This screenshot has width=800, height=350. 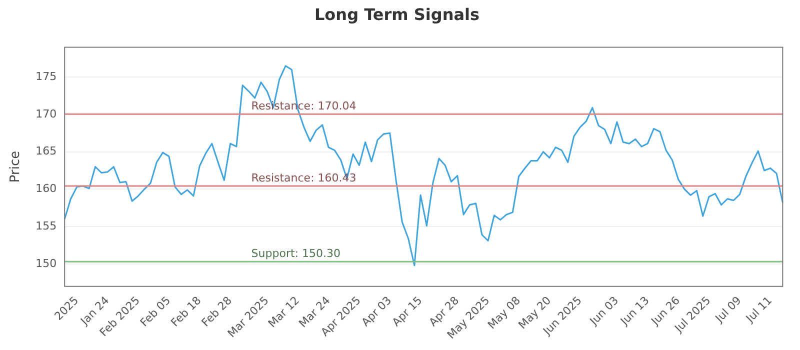 I want to click on y-axis-title: Price, so click(x=16, y=166).